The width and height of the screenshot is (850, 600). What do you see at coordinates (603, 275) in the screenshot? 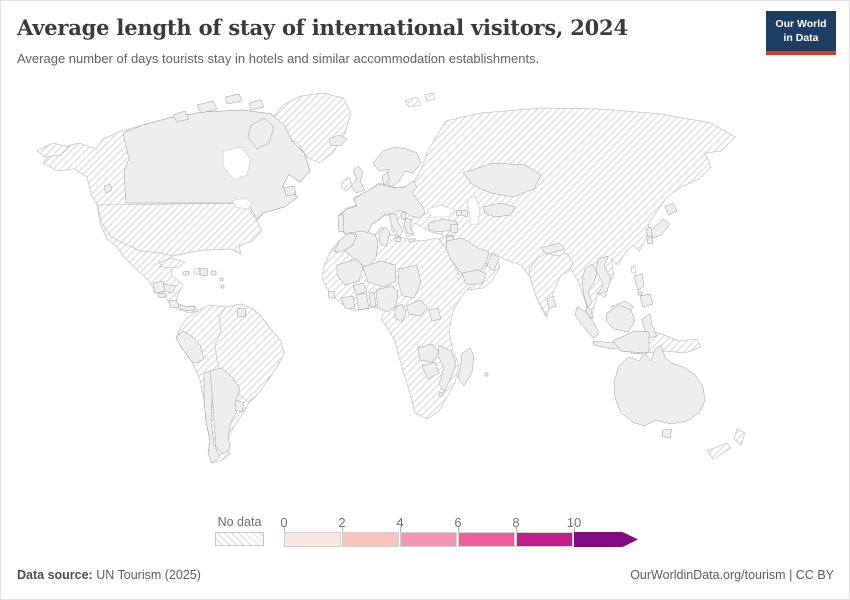
I see `country-vietnam` at bounding box center [603, 275].